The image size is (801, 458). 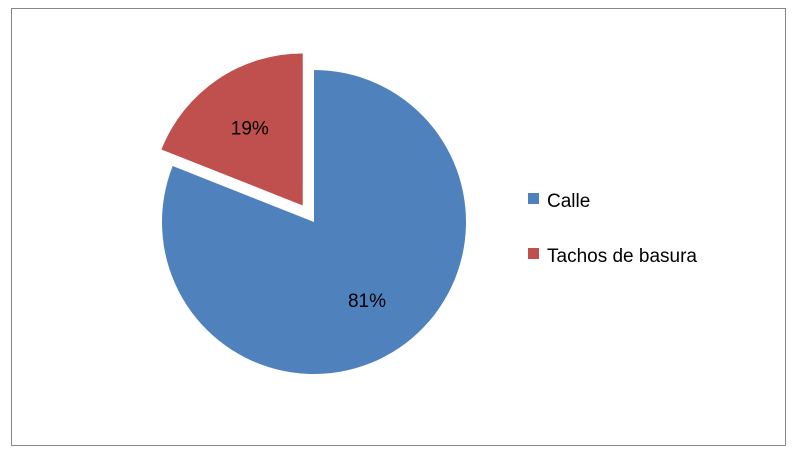 I want to click on legend-label-calle: Calle, so click(x=568, y=201).